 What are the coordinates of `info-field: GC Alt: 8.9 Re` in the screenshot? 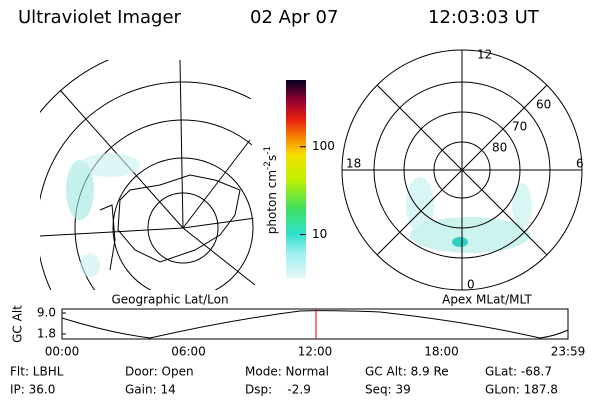 It's located at (407, 372).